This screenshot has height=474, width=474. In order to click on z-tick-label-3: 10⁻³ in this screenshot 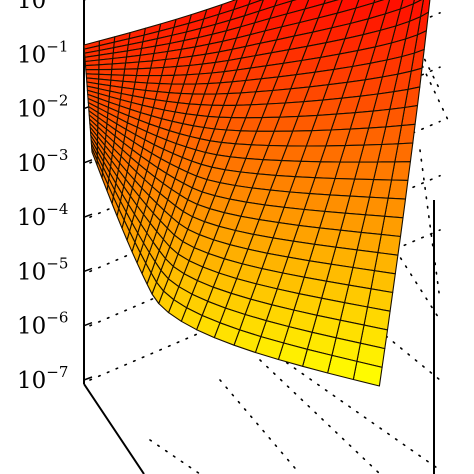, I will do `click(42, 161)`.